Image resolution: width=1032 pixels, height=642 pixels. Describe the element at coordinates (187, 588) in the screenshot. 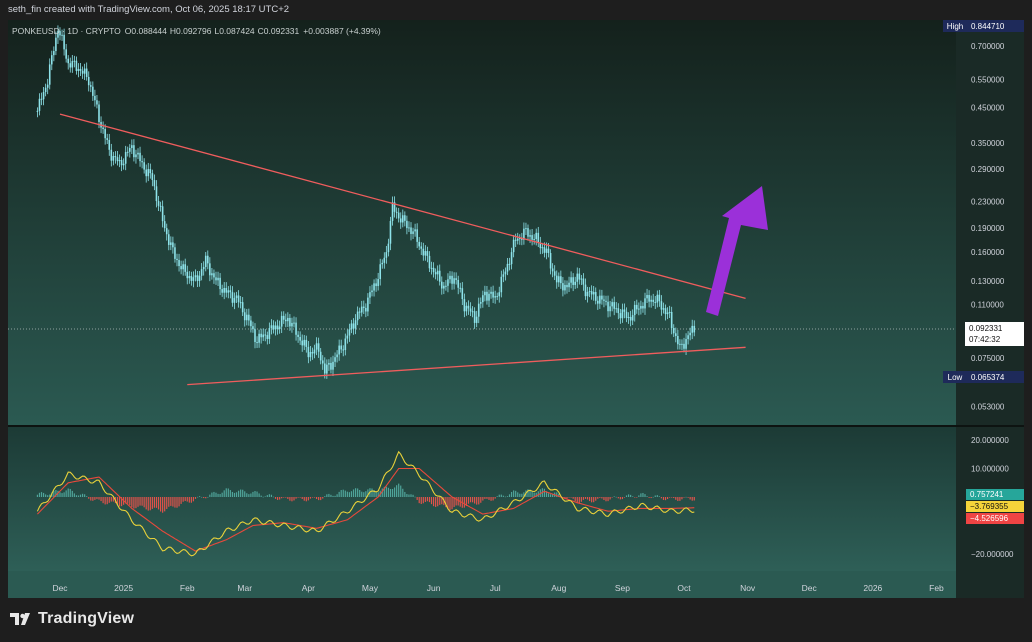

I see `time-tick-label: Feb` at that location.